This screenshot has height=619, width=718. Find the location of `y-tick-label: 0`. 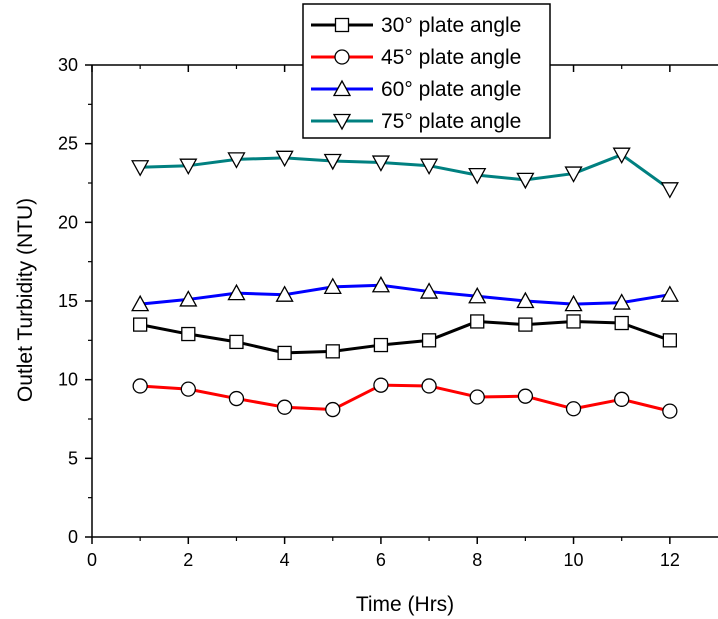

y-tick-label: 0 is located at coordinates (73, 537).